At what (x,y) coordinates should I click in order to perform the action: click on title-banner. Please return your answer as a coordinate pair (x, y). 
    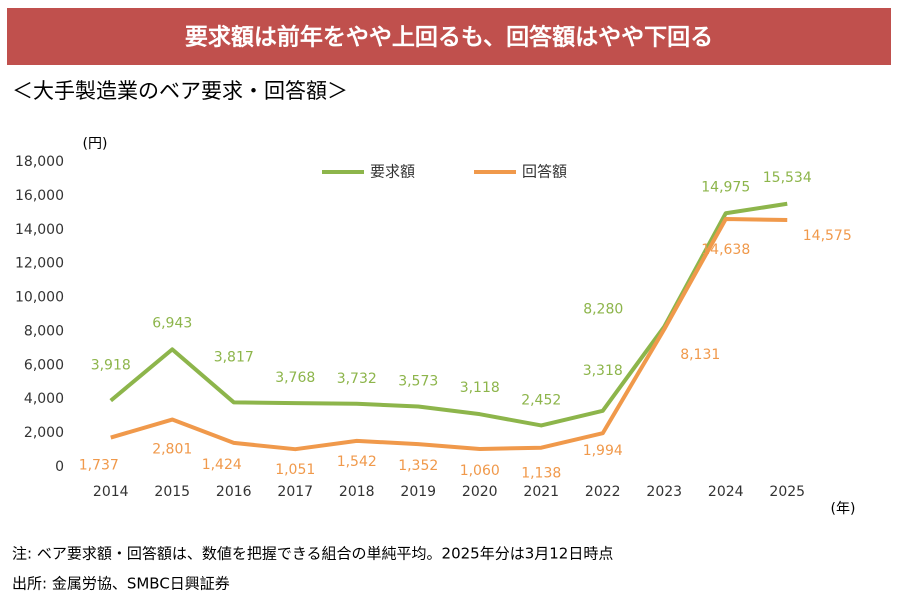
    Looking at the image, I should click on (449, 36).